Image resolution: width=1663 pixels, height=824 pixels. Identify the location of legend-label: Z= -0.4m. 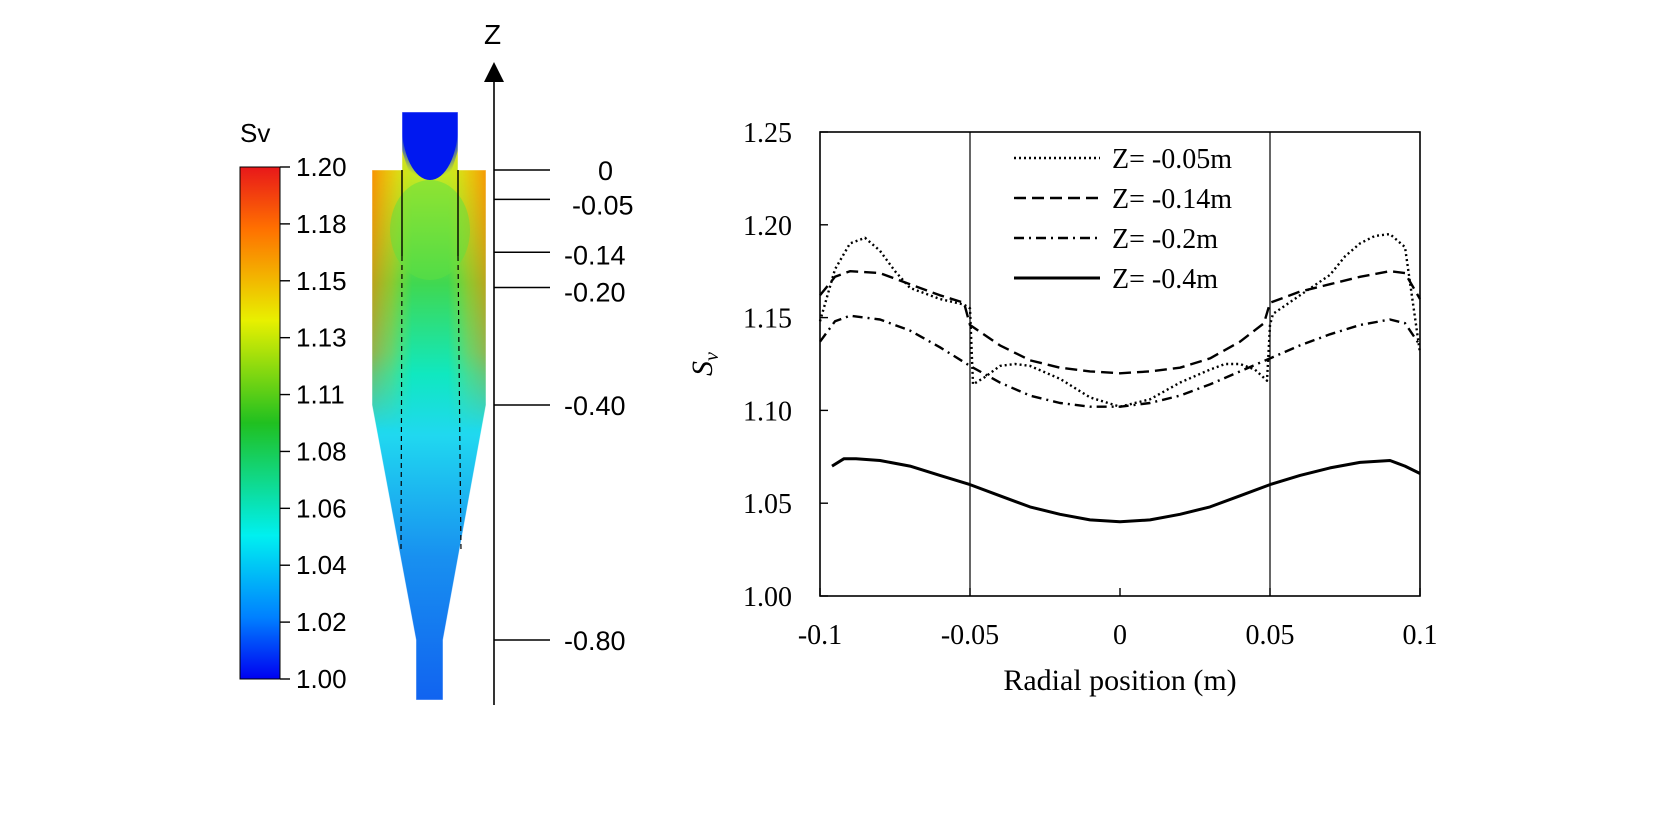
(1165, 279).